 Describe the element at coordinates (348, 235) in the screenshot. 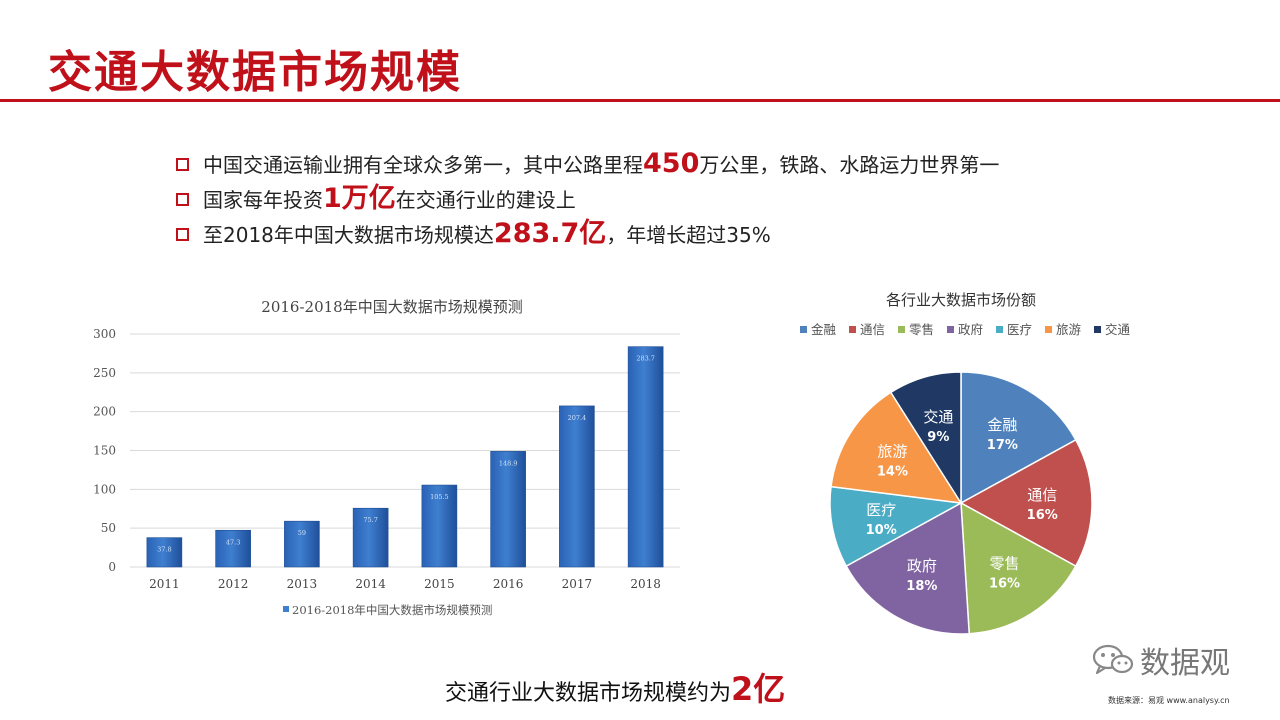

I see `bullet-text: 至2018年中国大数据市场规模达` at that location.